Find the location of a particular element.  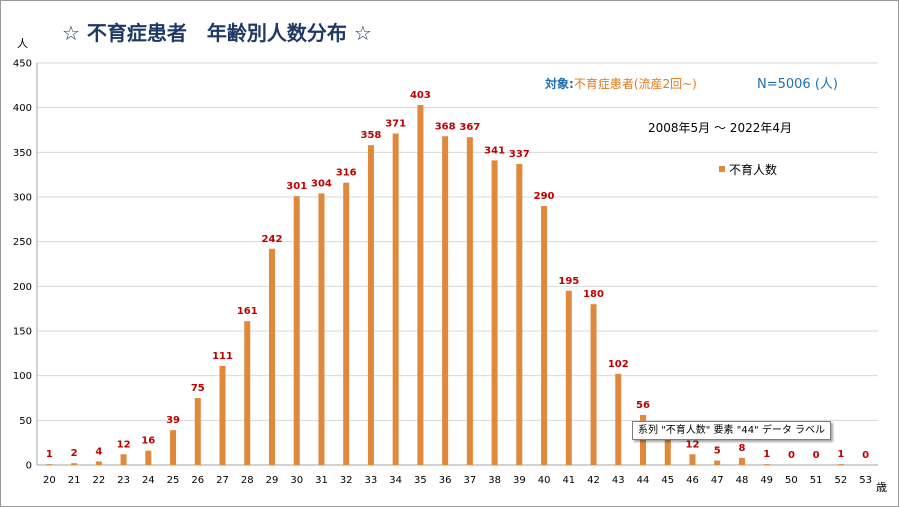

data-label: 4 is located at coordinates (98, 451).